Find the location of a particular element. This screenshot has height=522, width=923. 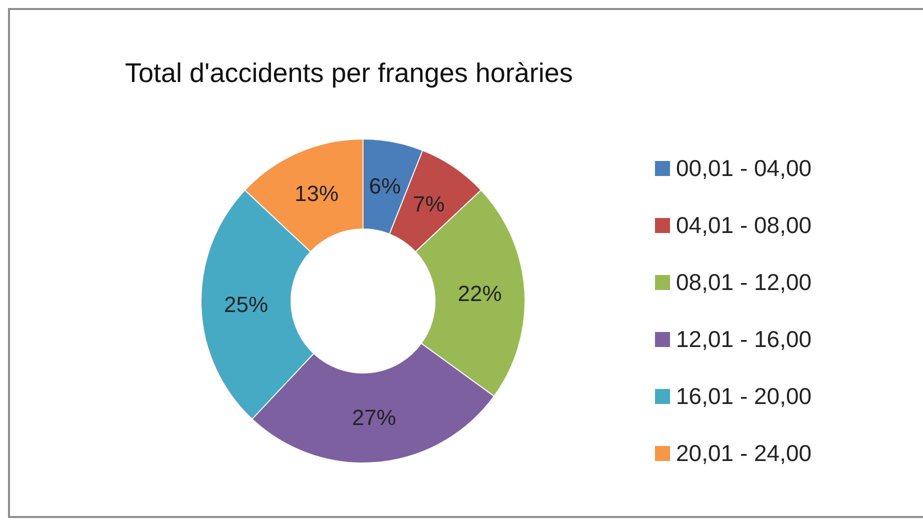

data-label: 7% is located at coordinates (428, 204).